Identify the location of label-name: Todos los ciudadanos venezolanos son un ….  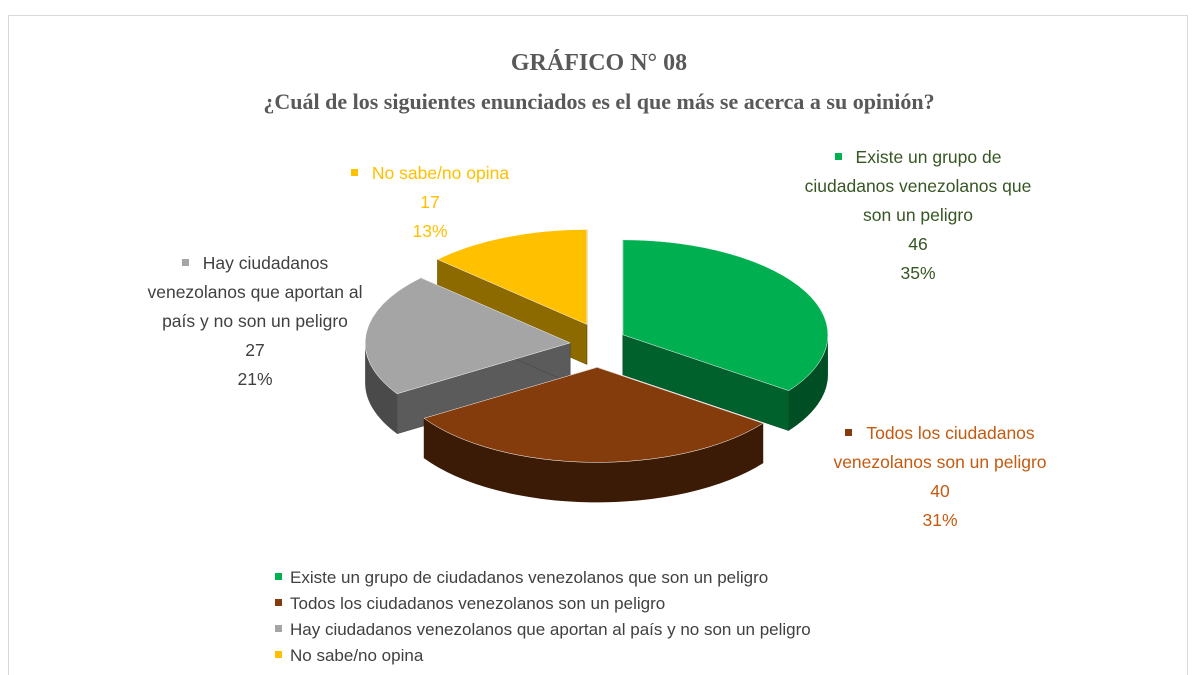
(940, 448).